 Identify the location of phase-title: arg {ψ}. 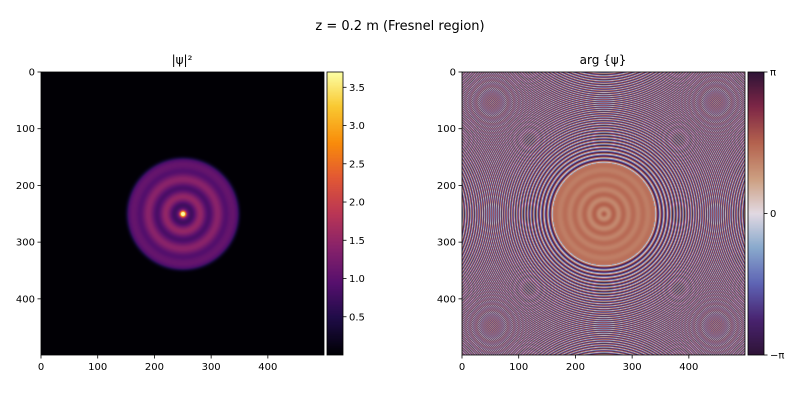
(603, 60).